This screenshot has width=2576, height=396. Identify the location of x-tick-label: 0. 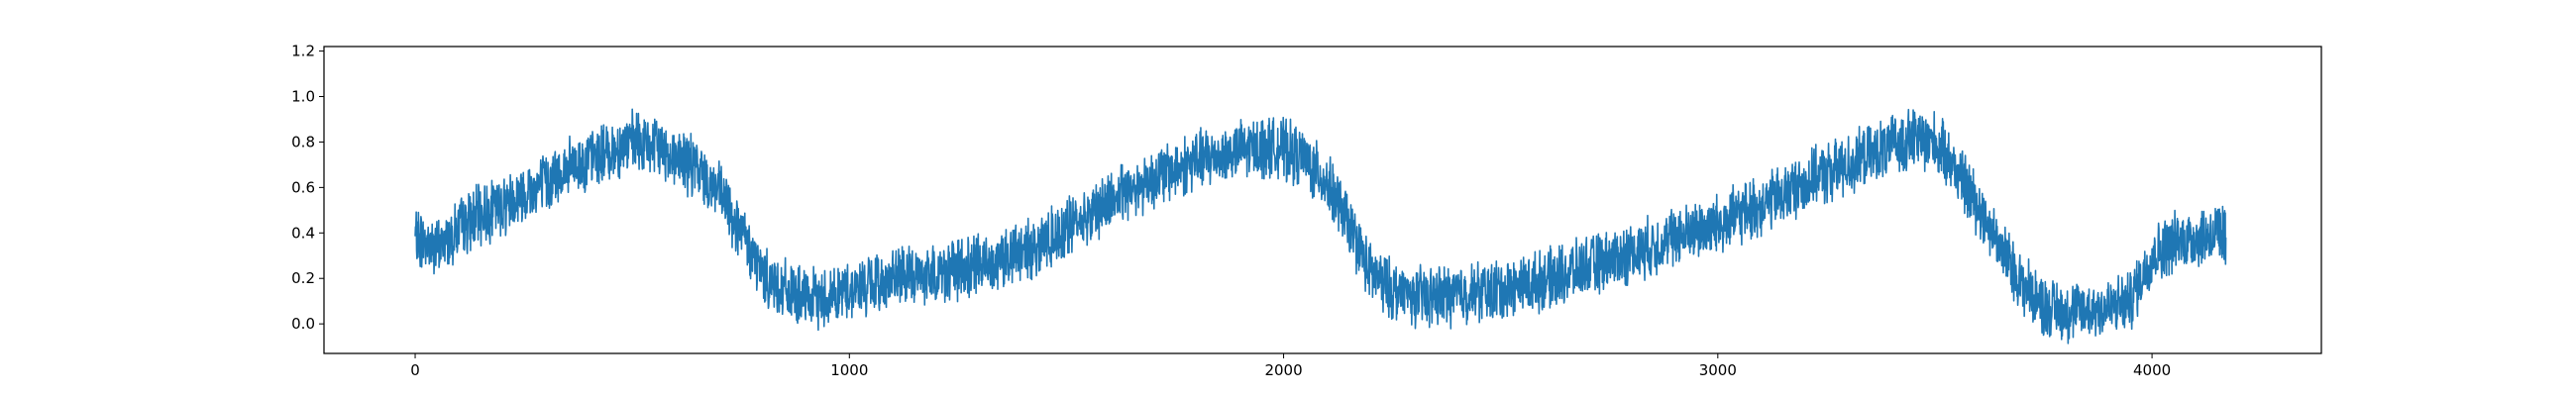
(415, 370).